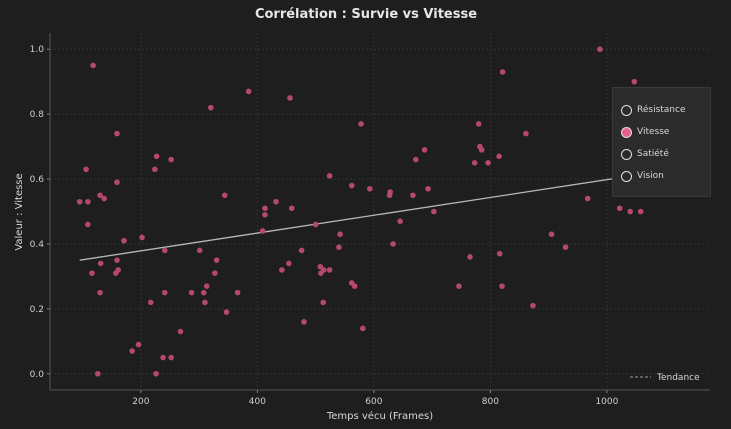  Describe the element at coordinates (37, 310) in the screenshot. I see `y-tick-label: 0.2` at that location.